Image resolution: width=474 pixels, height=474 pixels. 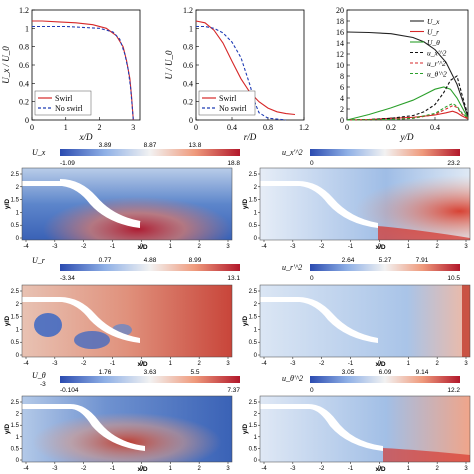 I want to click on y-tick-label: 16, so click(x=340, y=32).